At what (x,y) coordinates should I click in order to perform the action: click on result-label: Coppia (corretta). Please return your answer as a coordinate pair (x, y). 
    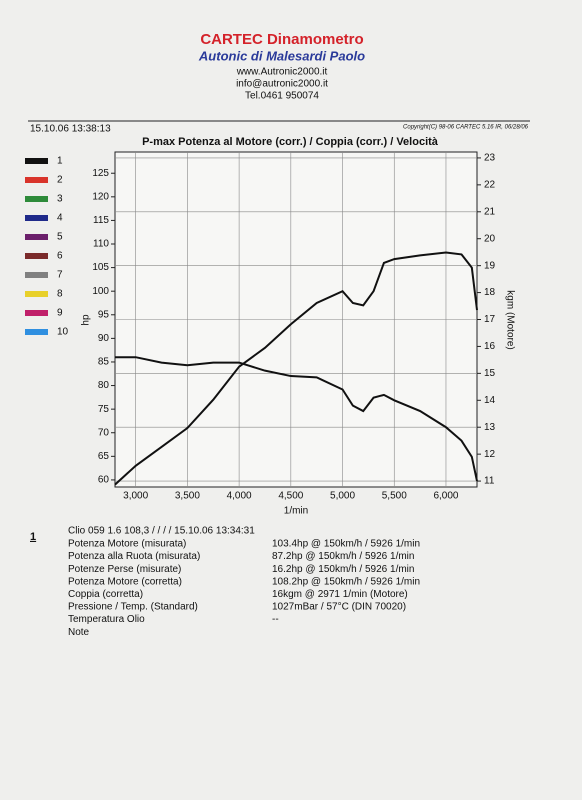
    Looking at the image, I should click on (105, 594).